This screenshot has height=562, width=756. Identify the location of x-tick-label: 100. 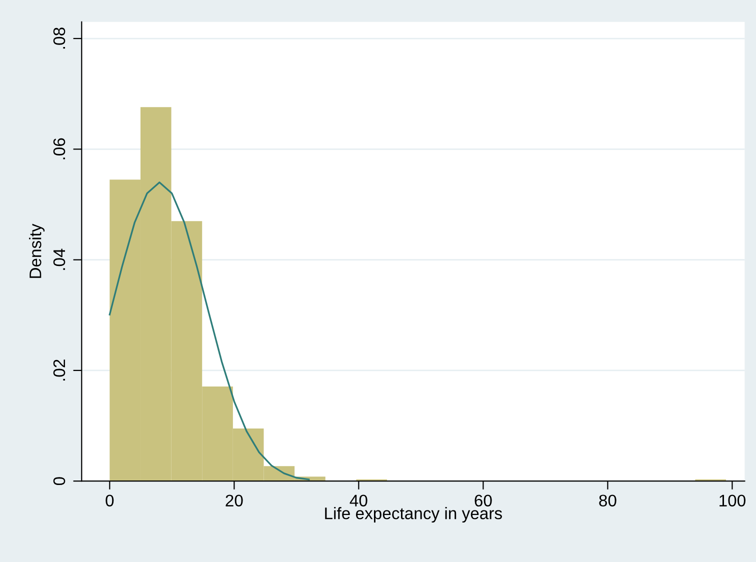
(733, 500).